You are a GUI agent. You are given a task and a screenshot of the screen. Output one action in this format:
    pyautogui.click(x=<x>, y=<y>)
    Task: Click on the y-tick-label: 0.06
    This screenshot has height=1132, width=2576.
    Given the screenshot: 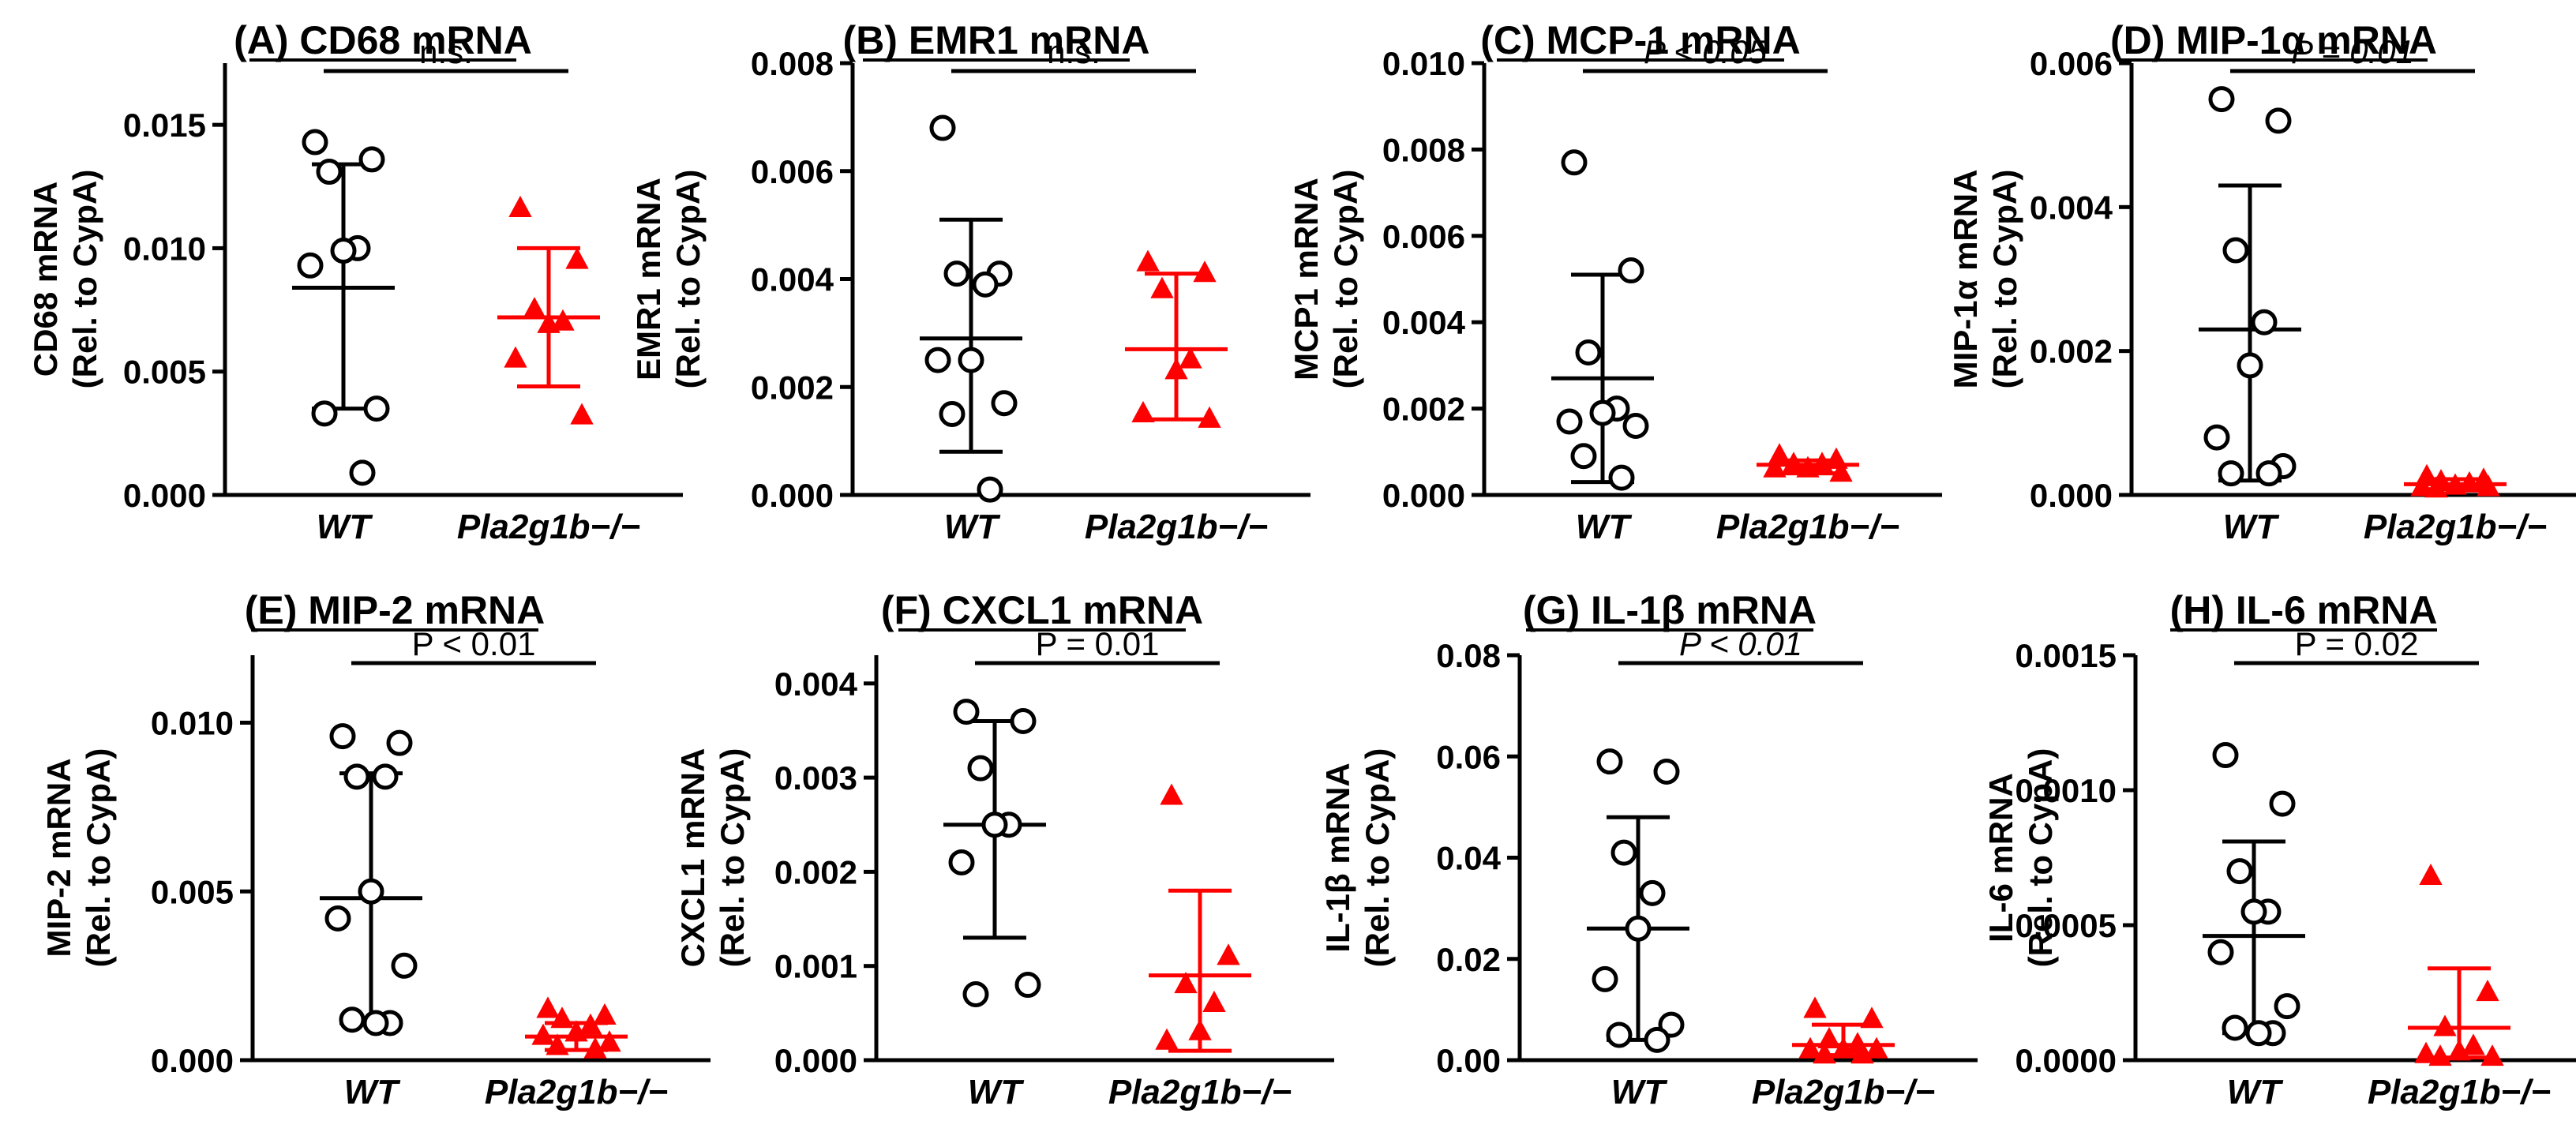 What is the action you would take?
    pyautogui.click(x=1468, y=756)
    